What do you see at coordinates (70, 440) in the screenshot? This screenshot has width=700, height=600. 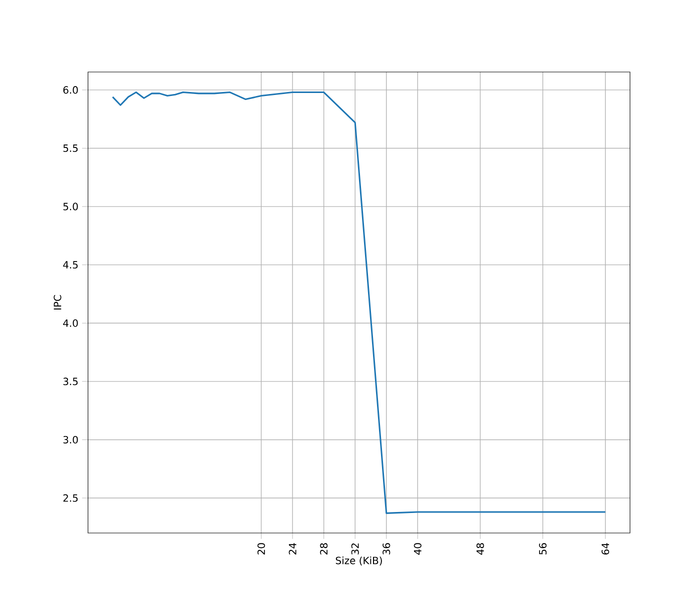 I see `y-tick-label: 3.0` at bounding box center [70, 440].